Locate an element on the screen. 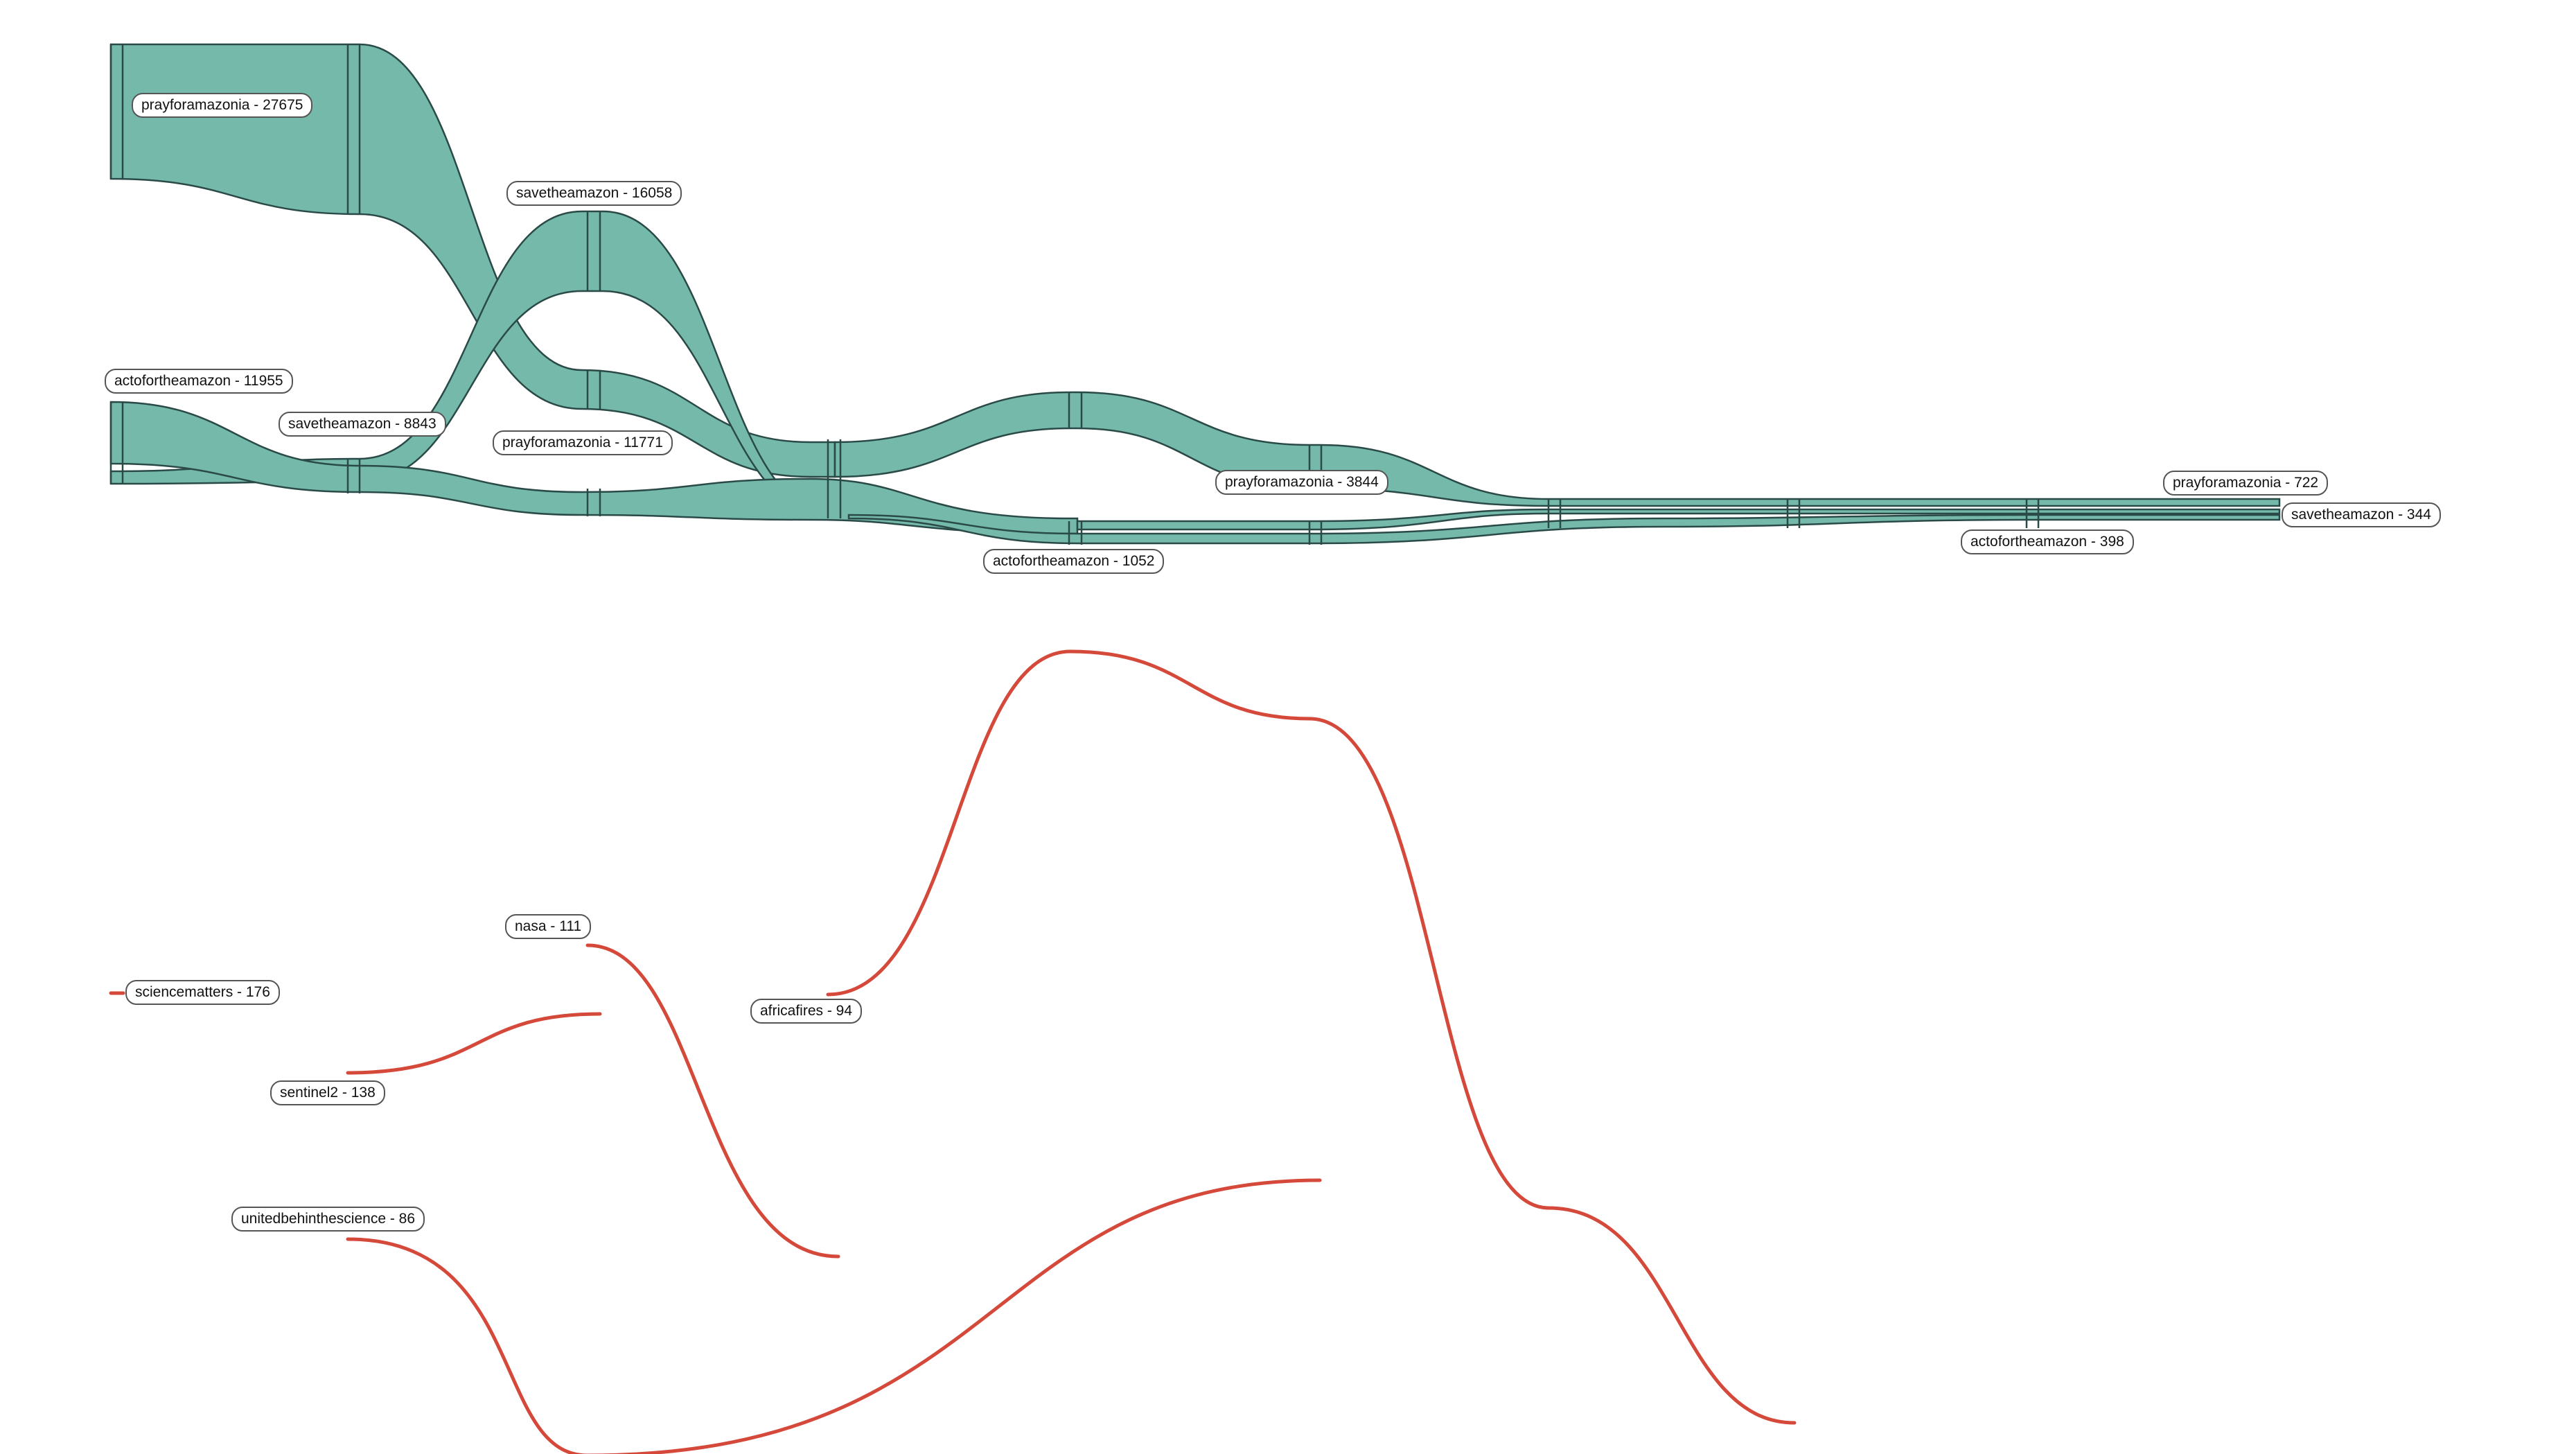  stream-label-prayforamazonia-11771: prayforamazonia - 11771 is located at coordinates (583, 442).